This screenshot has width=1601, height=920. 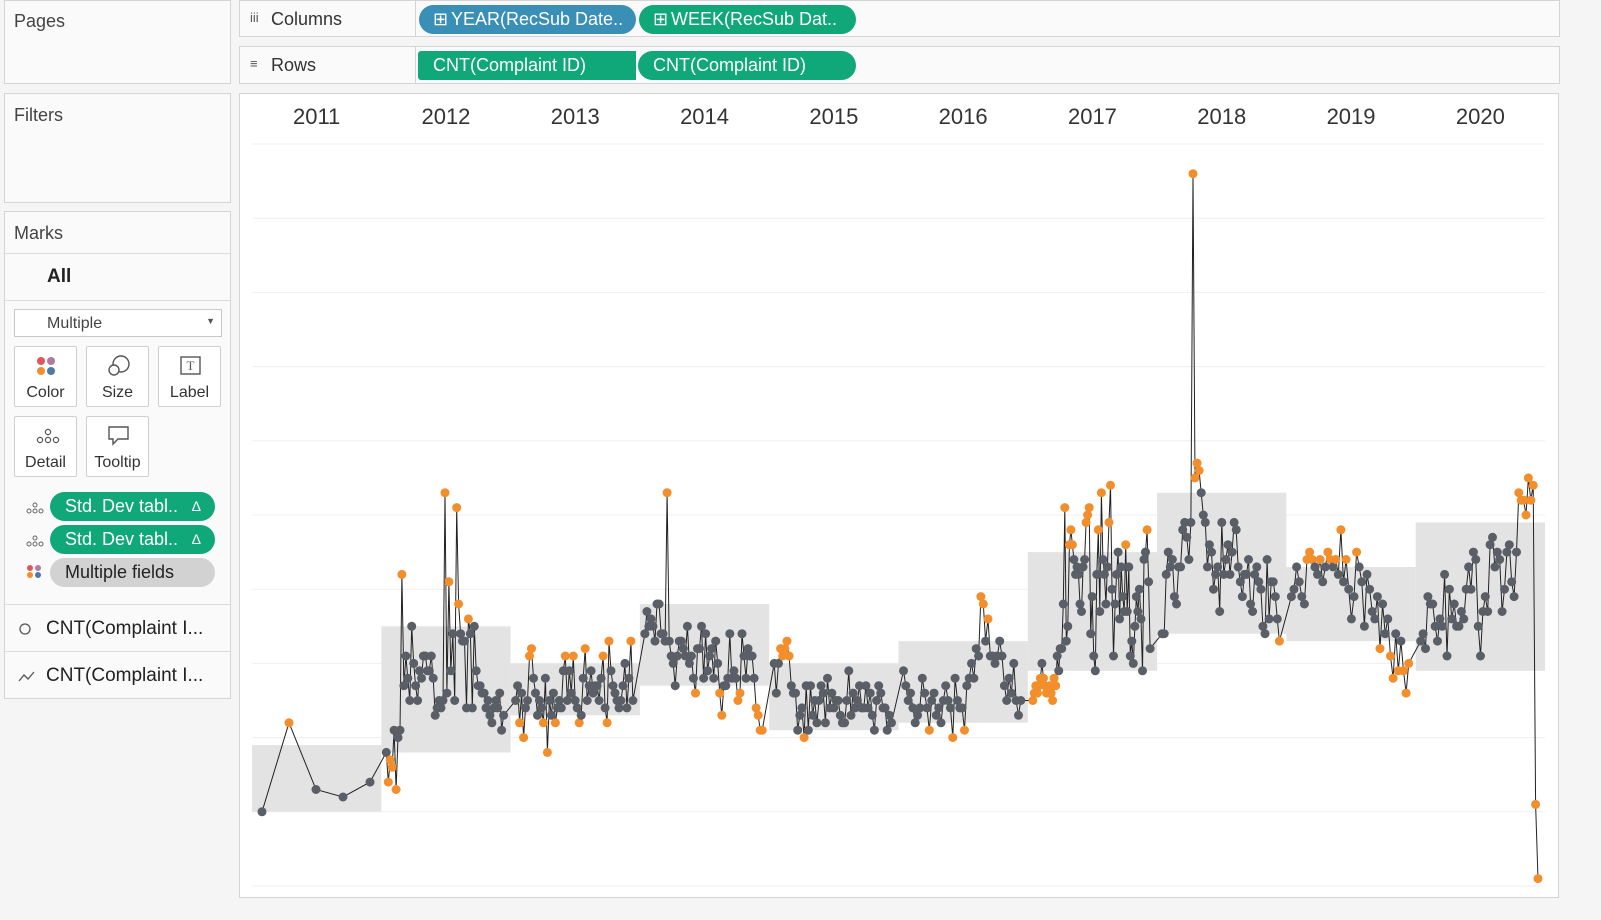 What do you see at coordinates (316, 116) in the screenshot?
I see `year-header: 2011` at bounding box center [316, 116].